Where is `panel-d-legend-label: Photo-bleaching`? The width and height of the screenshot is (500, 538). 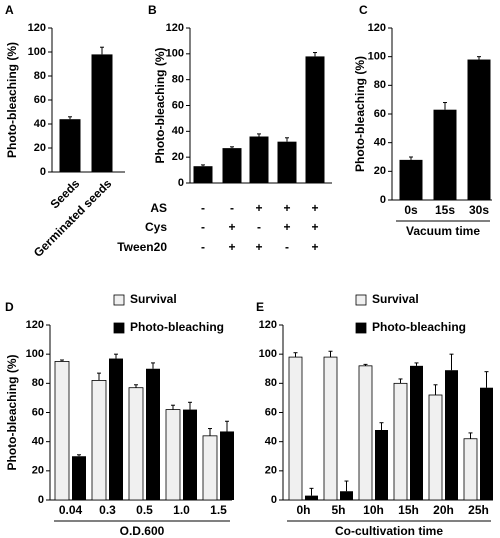
panel-d-legend-label: Photo-bleaching is located at coordinates (177, 327).